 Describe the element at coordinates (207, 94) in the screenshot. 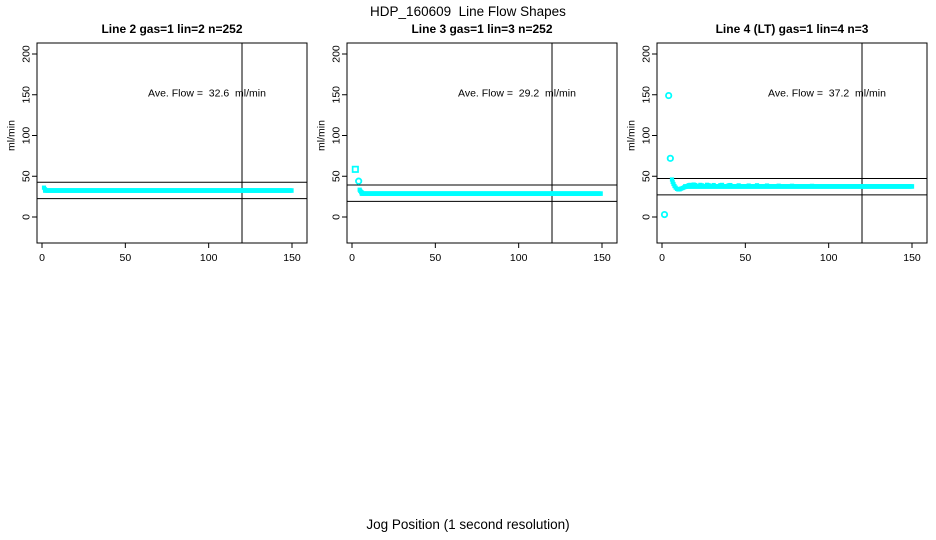

I see `ave-flow-annotation: Ave. Flow = 32.6 ml/min` at that location.